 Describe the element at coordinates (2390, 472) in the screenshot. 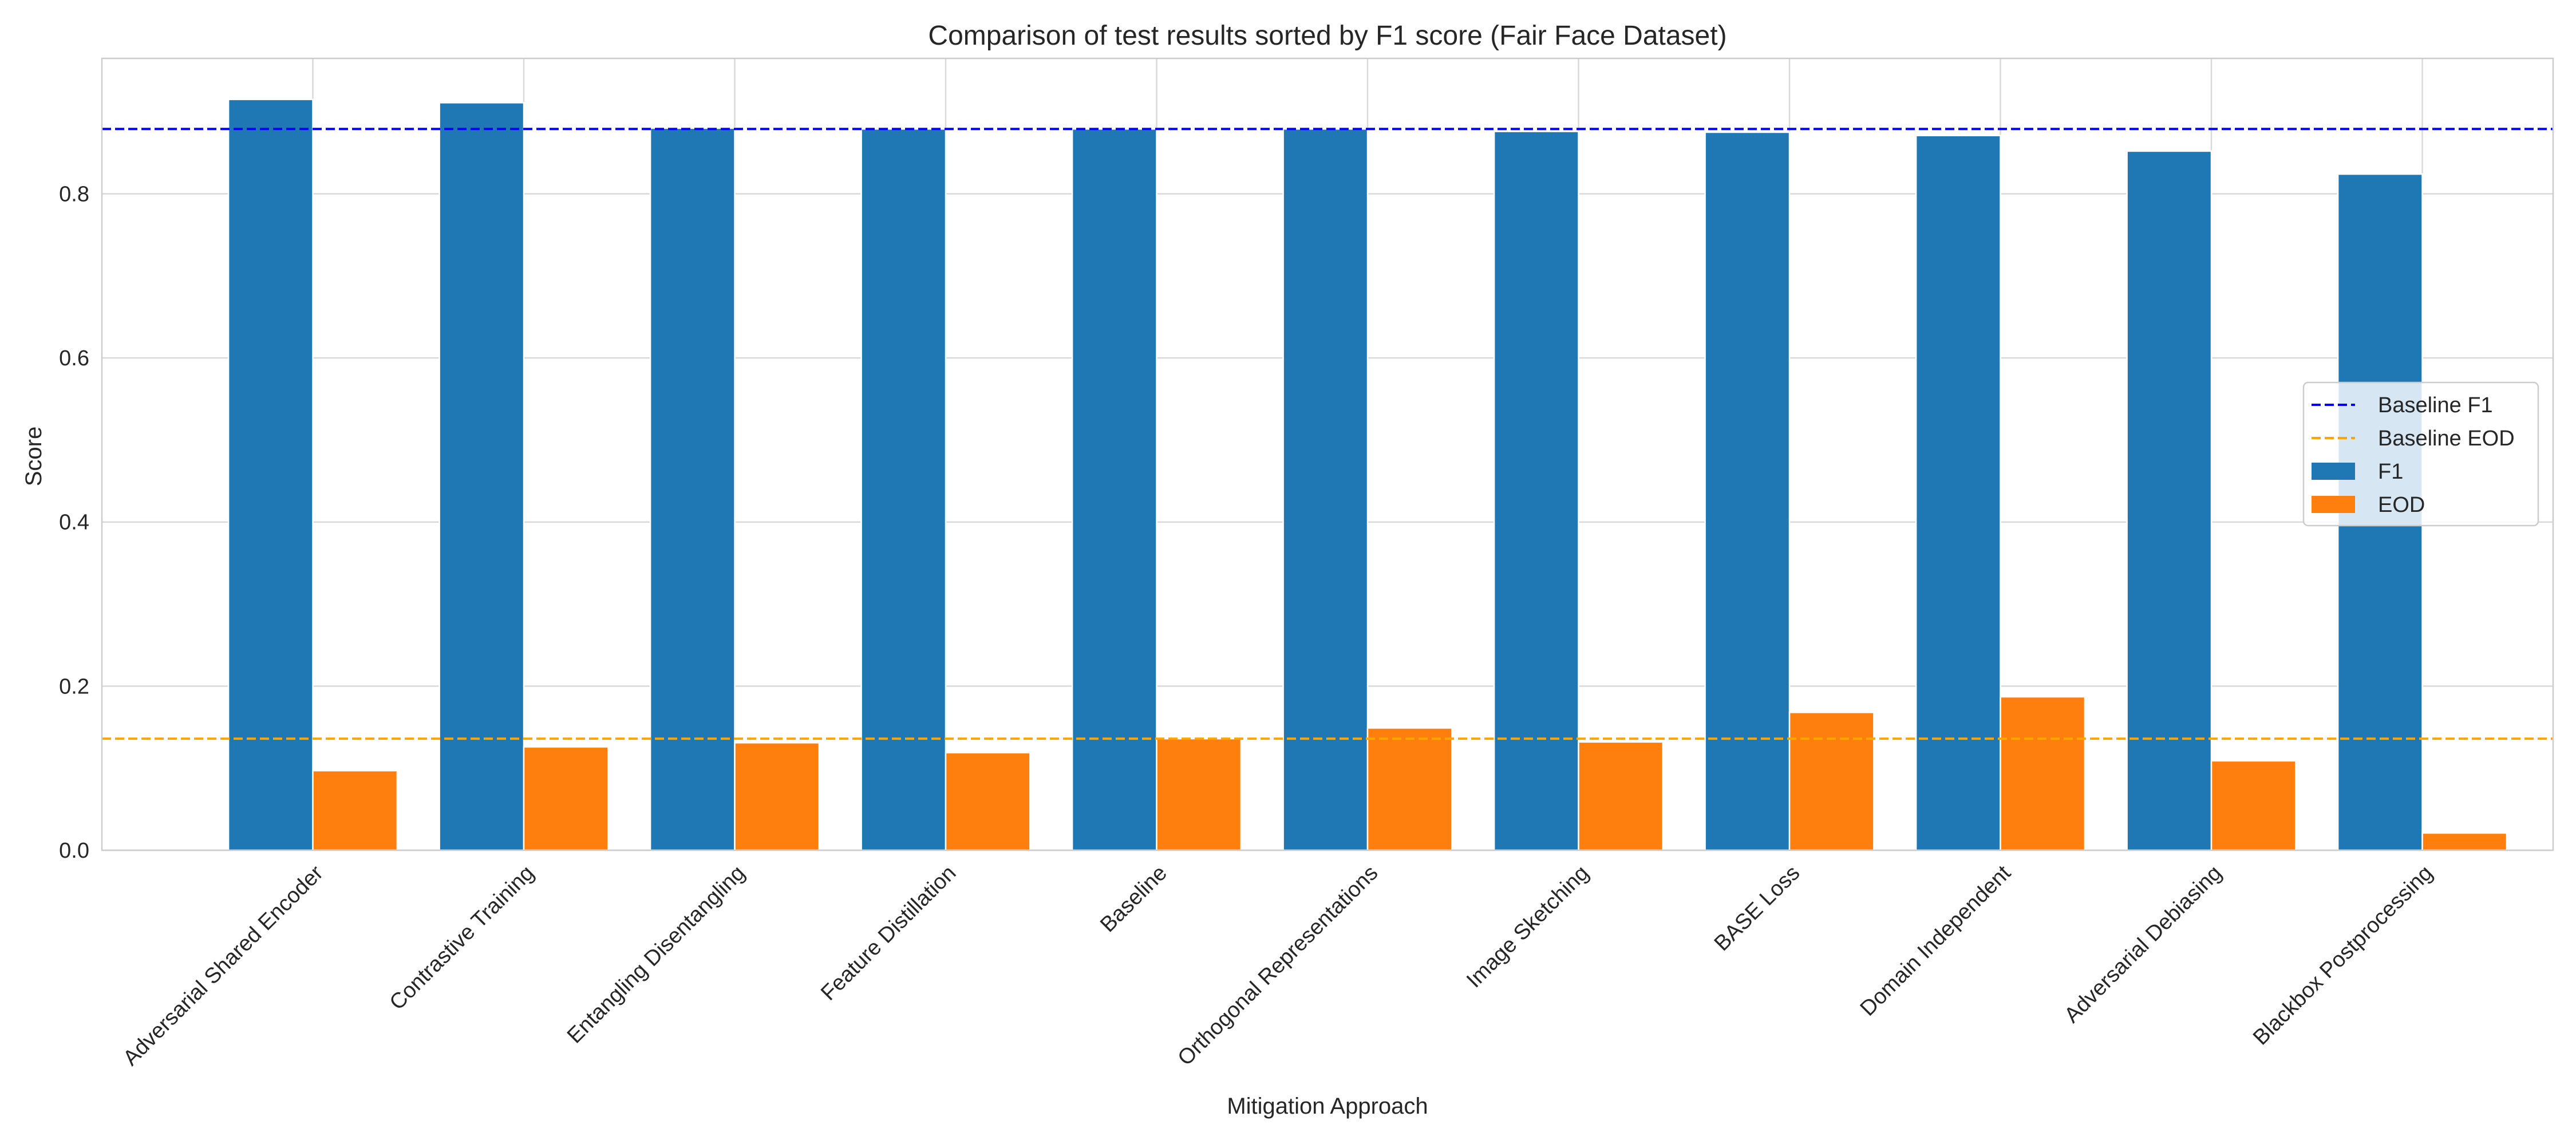

I see `legend-label: F1` at that location.